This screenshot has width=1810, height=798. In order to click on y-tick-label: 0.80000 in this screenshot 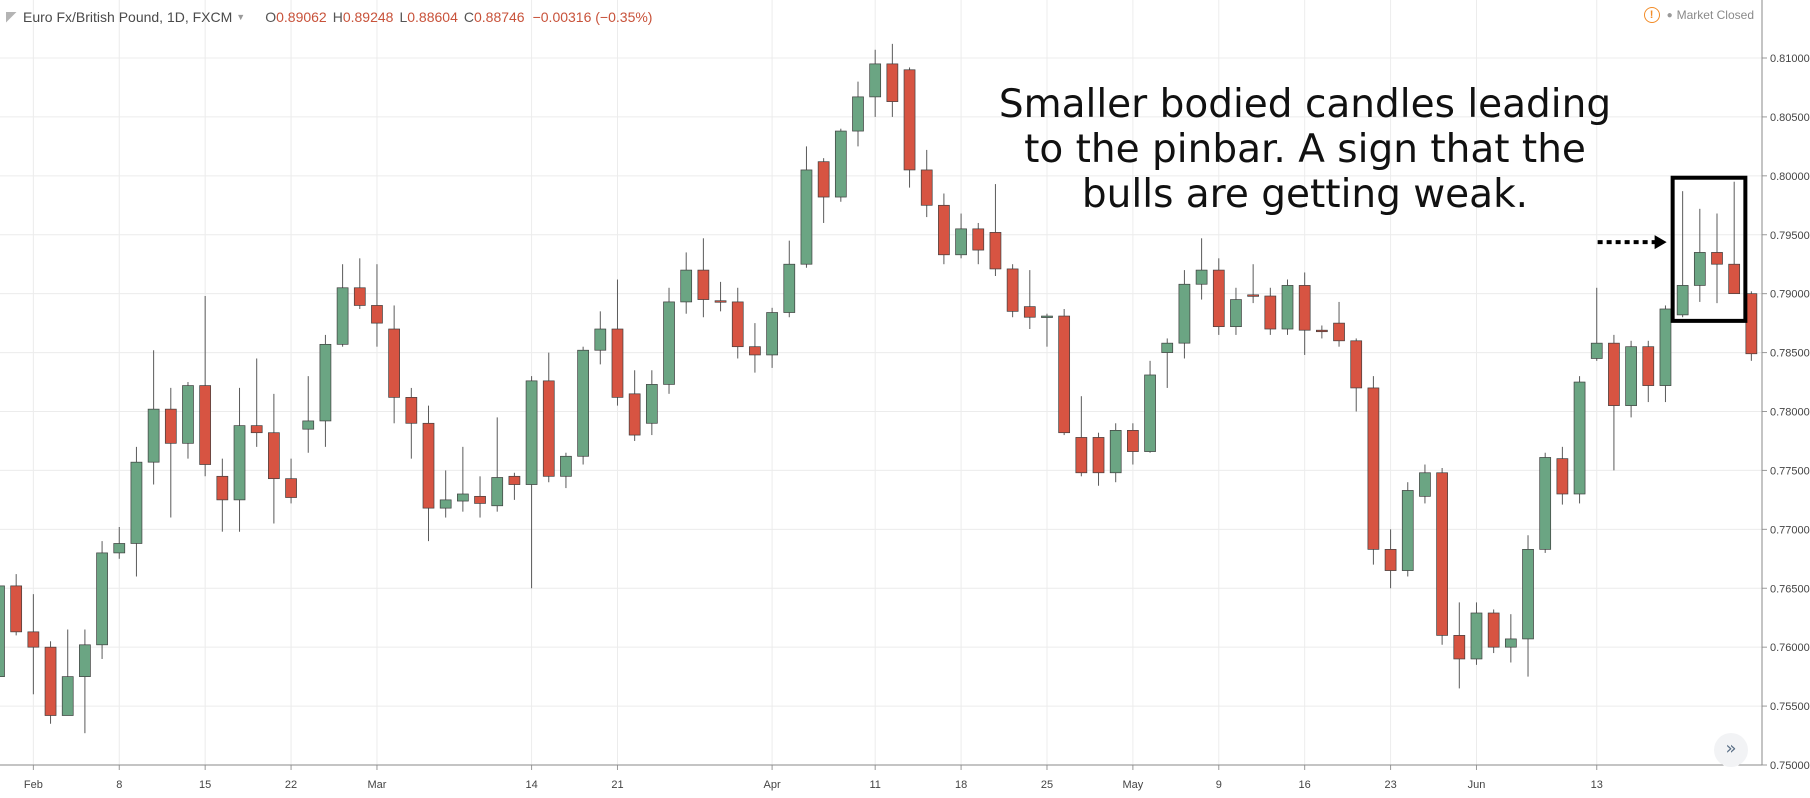, I will do `click(1790, 177)`.